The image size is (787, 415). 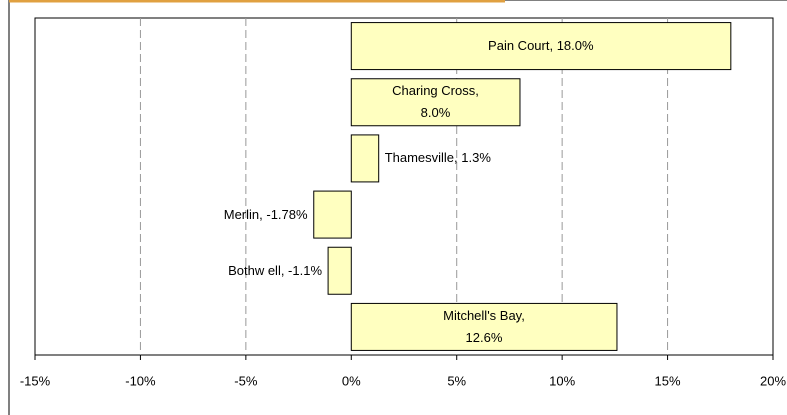 What do you see at coordinates (35, 380) in the screenshot?
I see `x-tick-label: -15%` at bounding box center [35, 380].